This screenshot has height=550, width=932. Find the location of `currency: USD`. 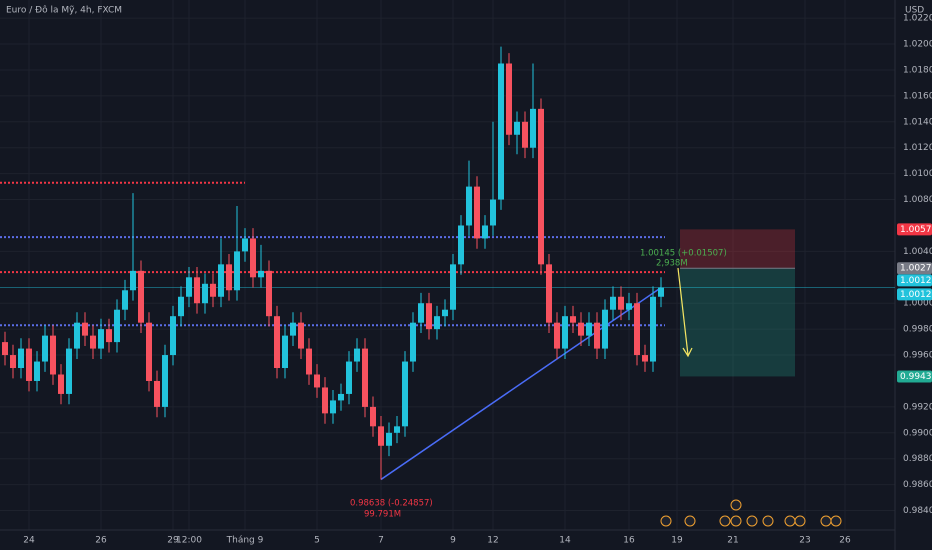

currency: USD is located at coordinates (914, 11).